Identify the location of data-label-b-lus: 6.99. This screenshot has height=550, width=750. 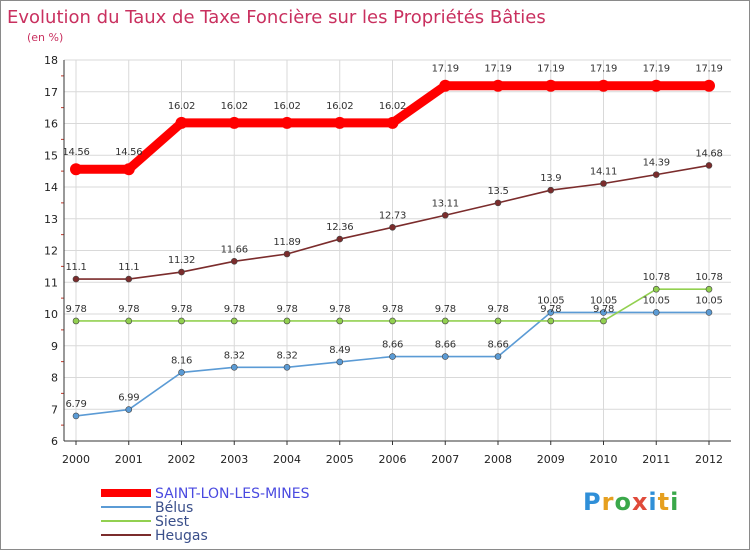
(128, 398).